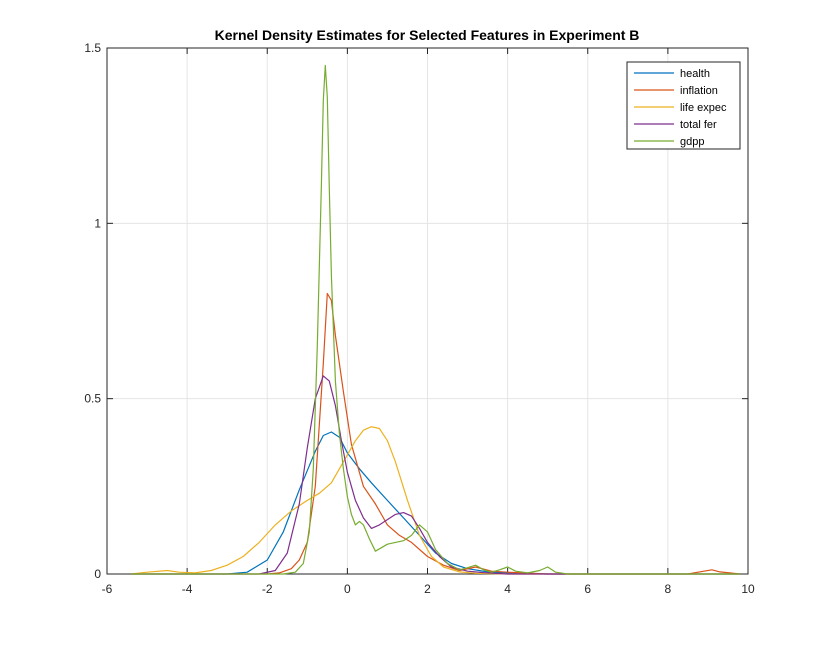 This screenshot has width=826, height=649. I want to click on legend: health inflation life expec total fer gdpp, so click(683, 105).